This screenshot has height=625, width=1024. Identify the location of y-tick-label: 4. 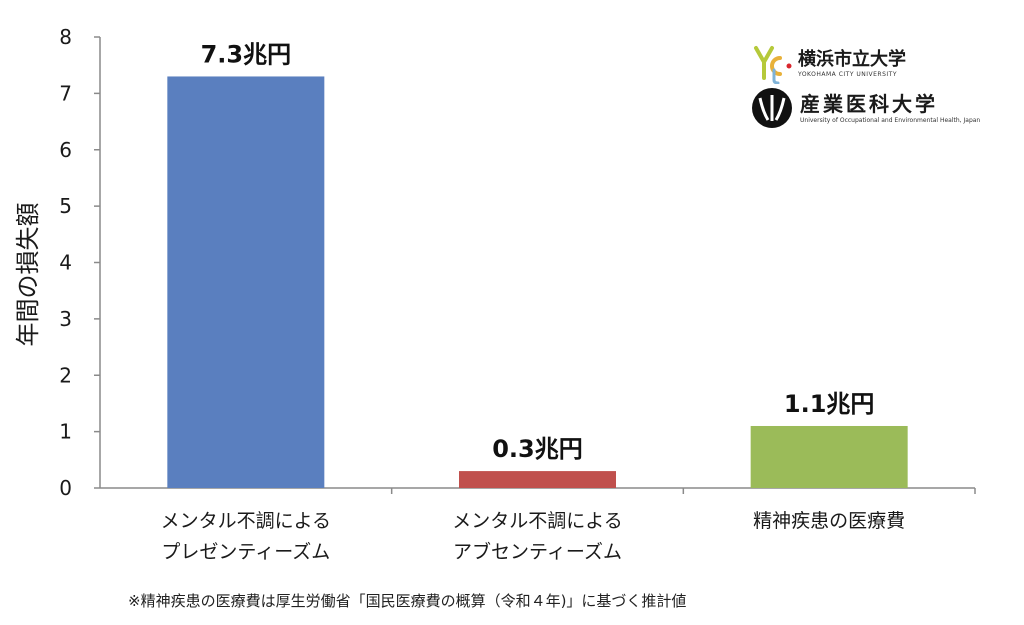
(65, 263).